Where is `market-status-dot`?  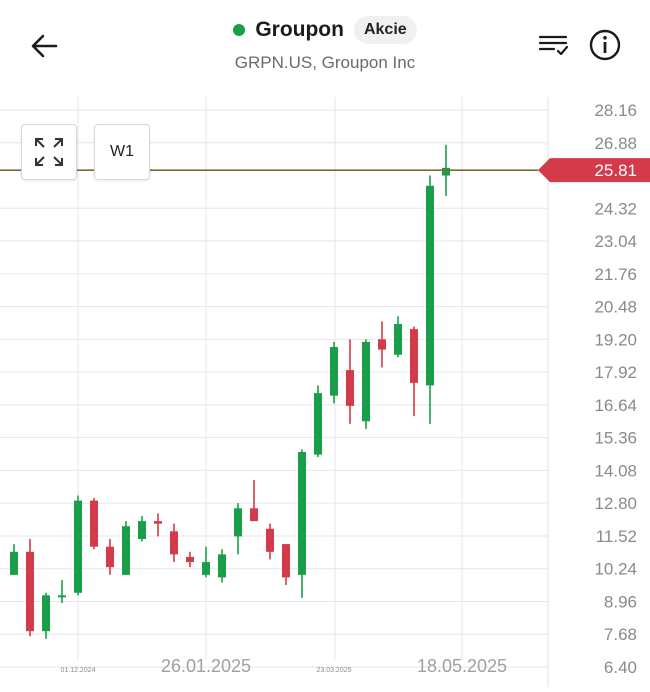
market-status-dot is located at coordinates (239, 30).